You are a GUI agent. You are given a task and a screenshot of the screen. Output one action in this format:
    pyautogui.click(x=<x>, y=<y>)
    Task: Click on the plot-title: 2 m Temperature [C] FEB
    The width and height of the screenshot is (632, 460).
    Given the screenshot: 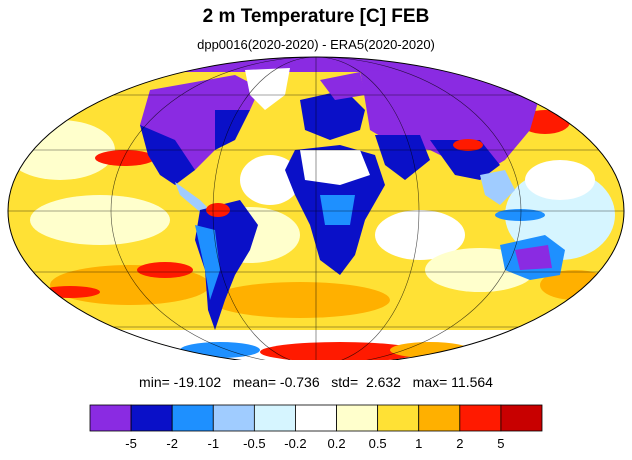 What is the action you would take?
    pyautogui.click(x=316, y=16)
    